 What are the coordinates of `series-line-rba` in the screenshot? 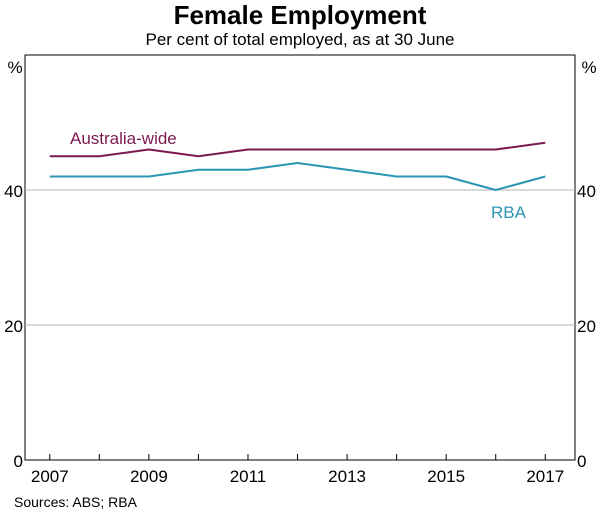 It's located at (297, 176).